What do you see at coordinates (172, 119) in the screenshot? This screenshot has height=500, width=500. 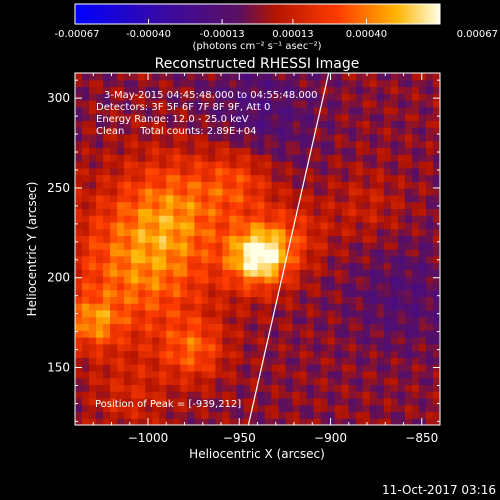 I see `annotation-energy-range: Energy Range: 12.0 - 25.0 keV` at bounding box center [172, 119].